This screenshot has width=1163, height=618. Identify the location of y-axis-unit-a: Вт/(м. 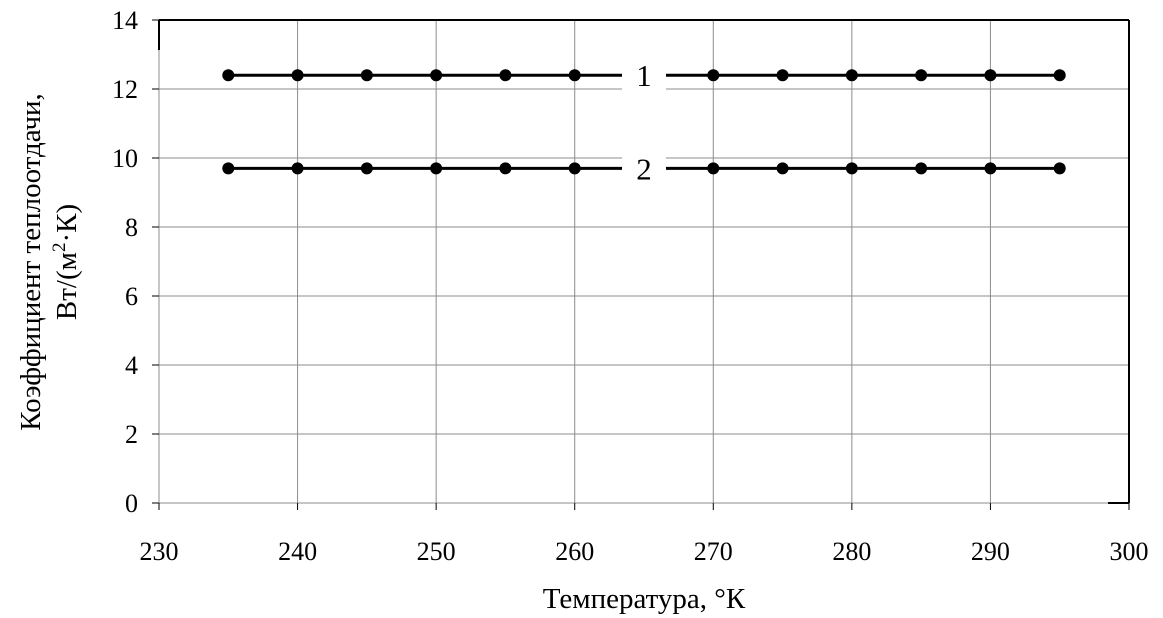
(67, 286).